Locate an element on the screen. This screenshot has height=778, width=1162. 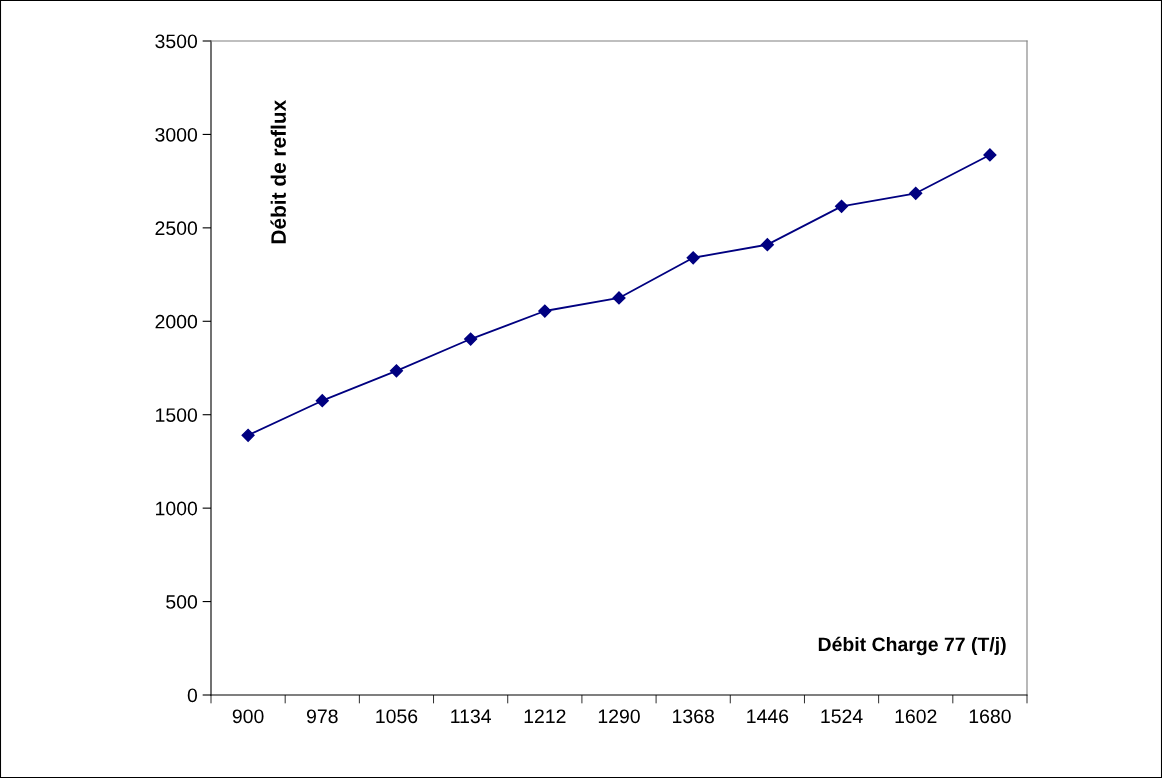
x-tick-label: 1212 is located at coordinates (545, 716).